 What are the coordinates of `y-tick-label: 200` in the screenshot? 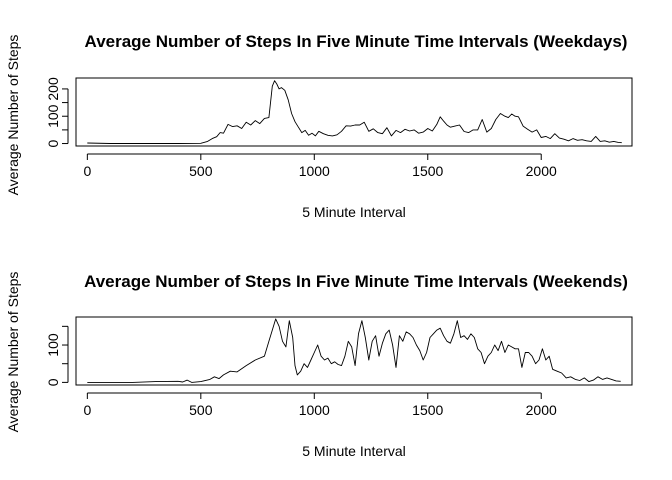 It's located at (53, 89).